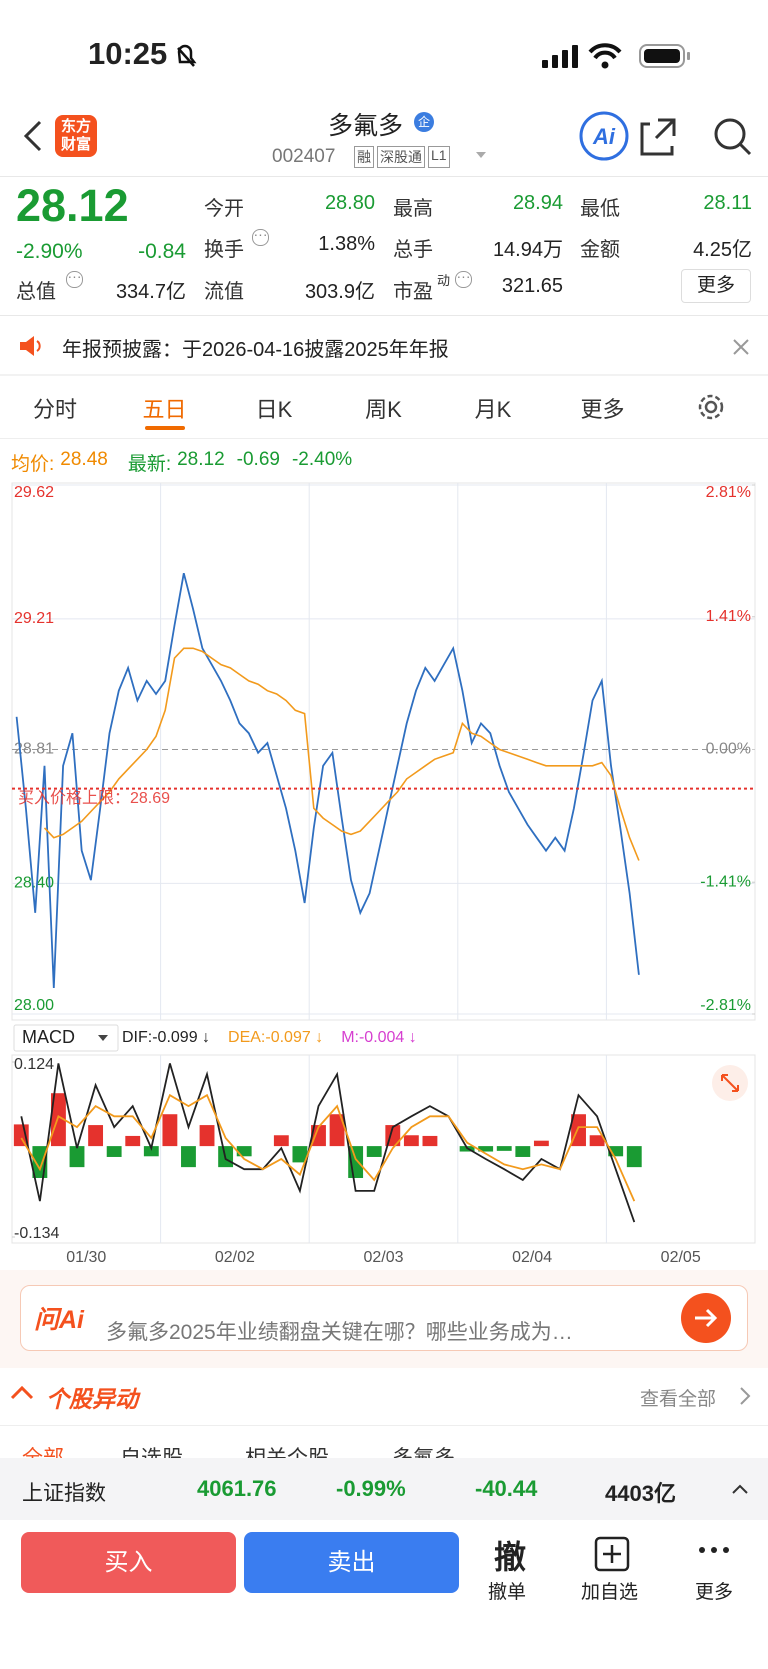 This screenshot has width=768, height=1669. I want to click on view-all: 查看全部, so click(678, 1399).